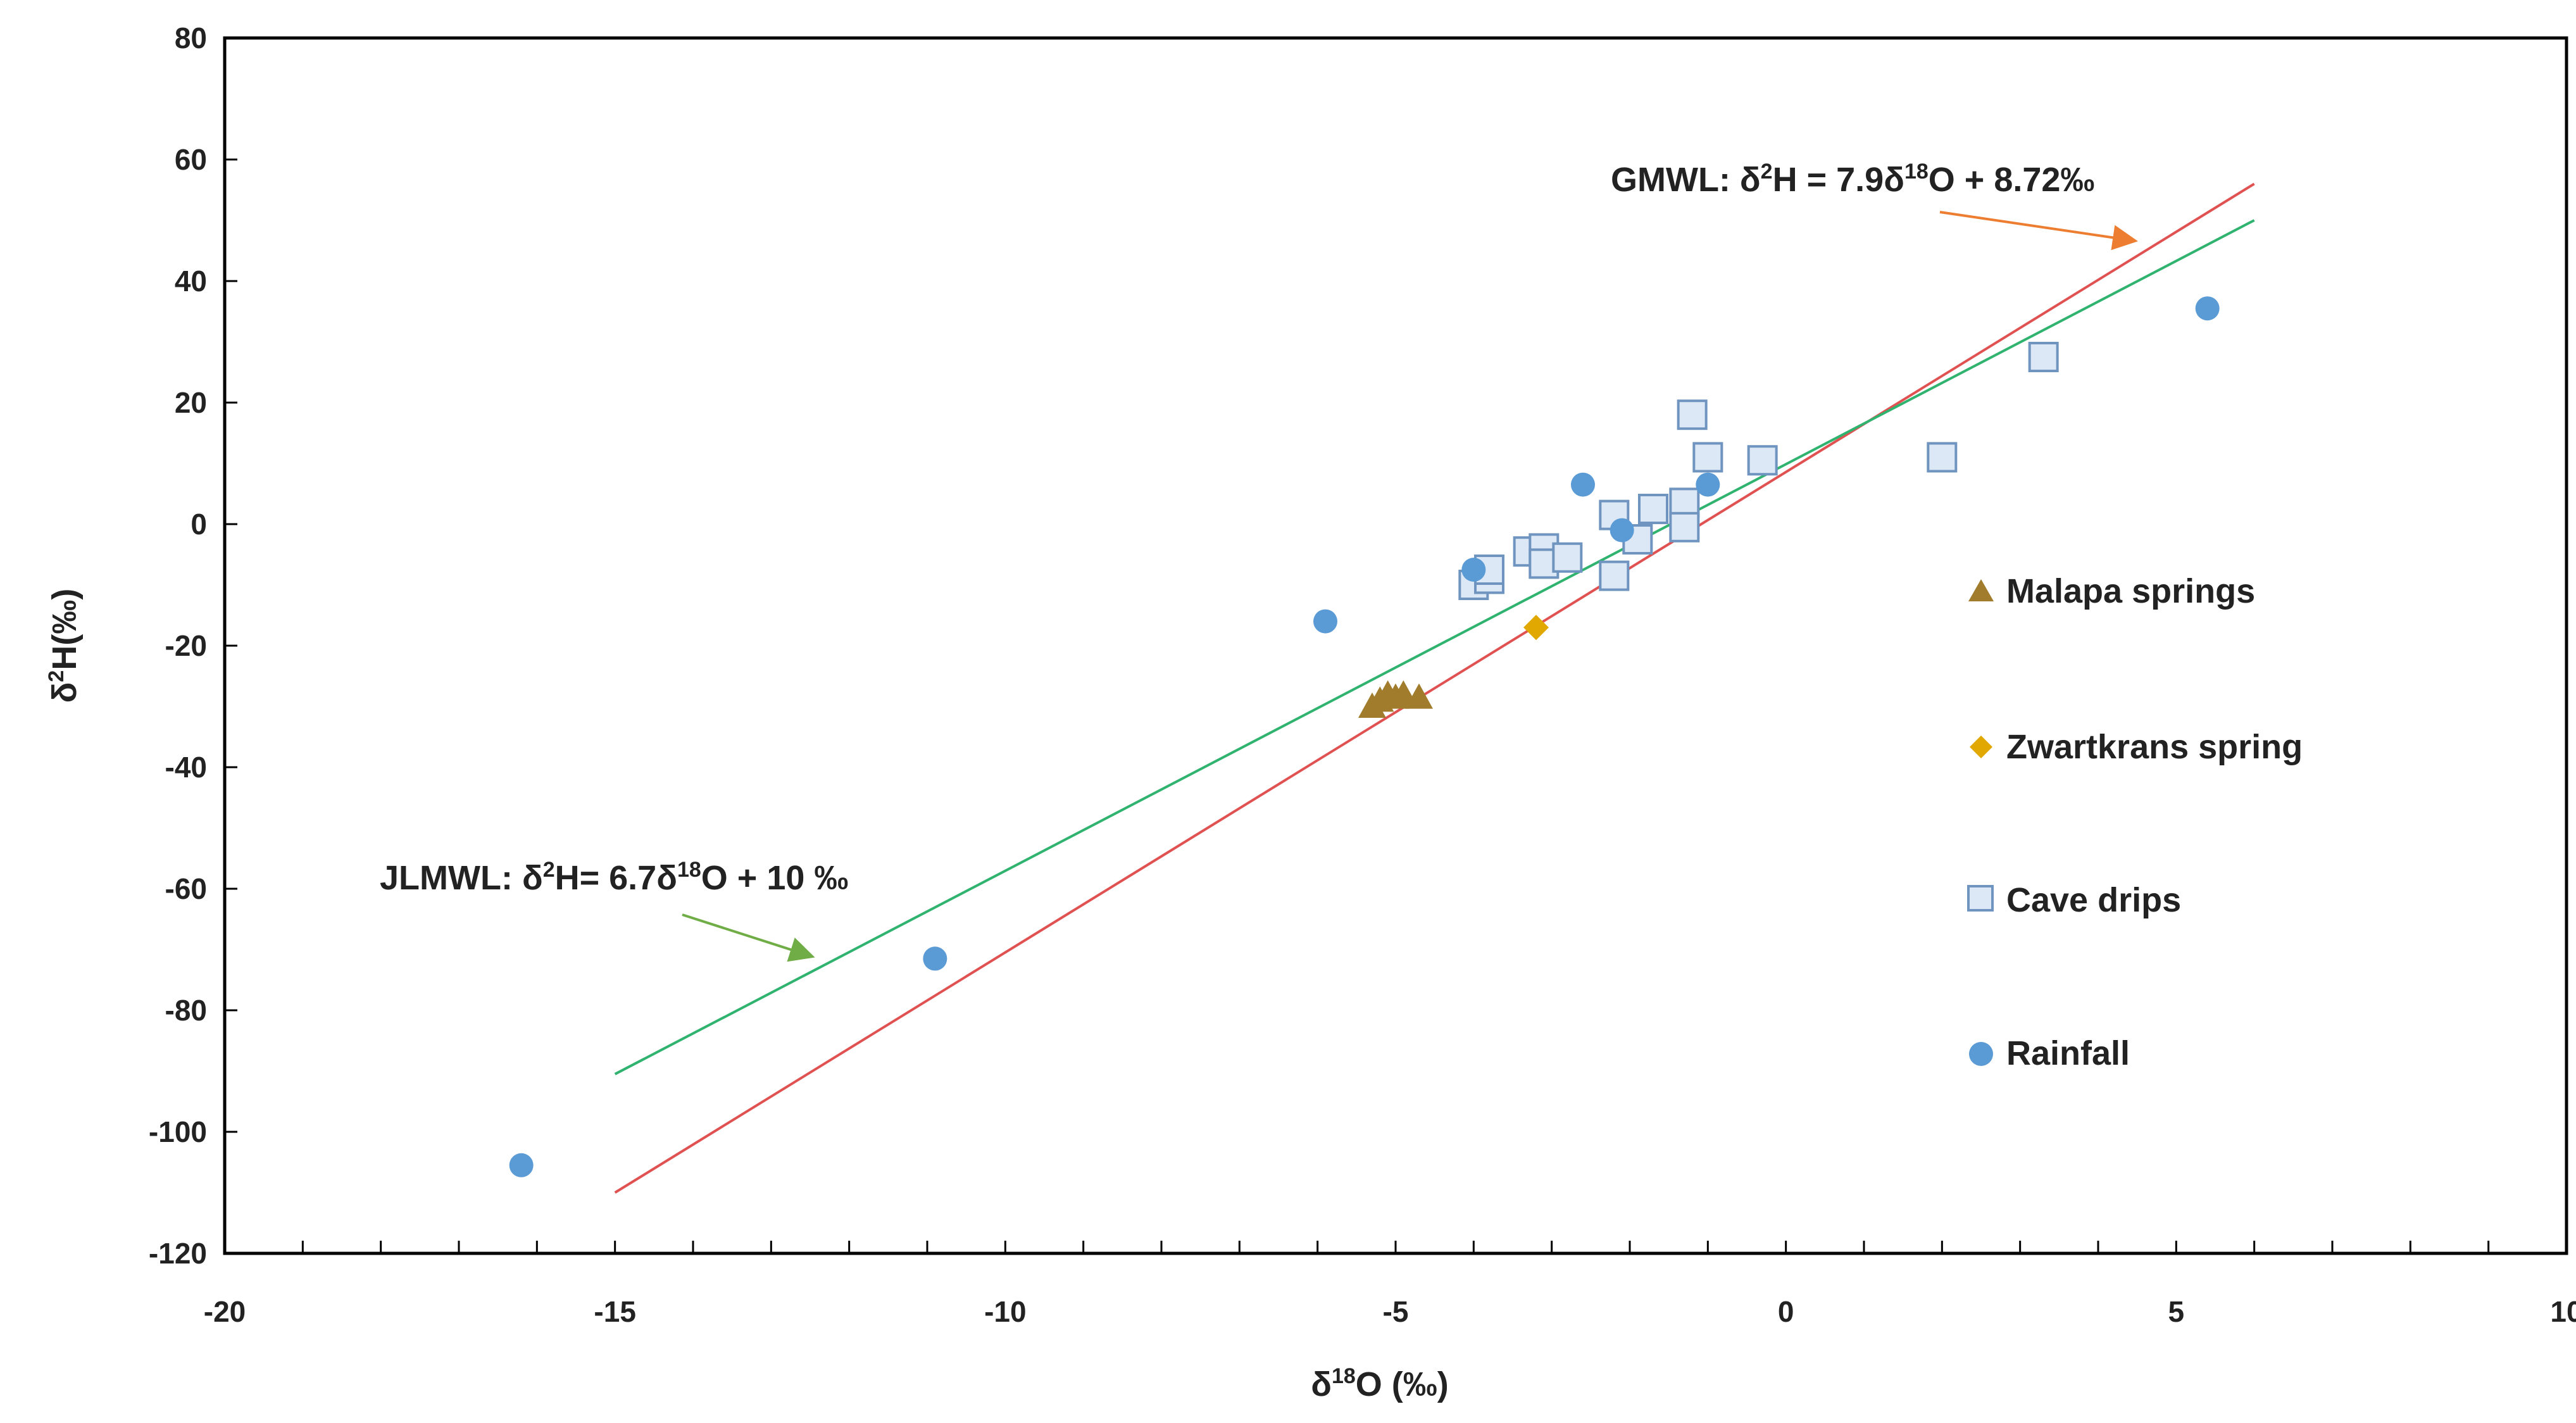  I want to click on x-tick-label: -10, so click(1005, 1311).